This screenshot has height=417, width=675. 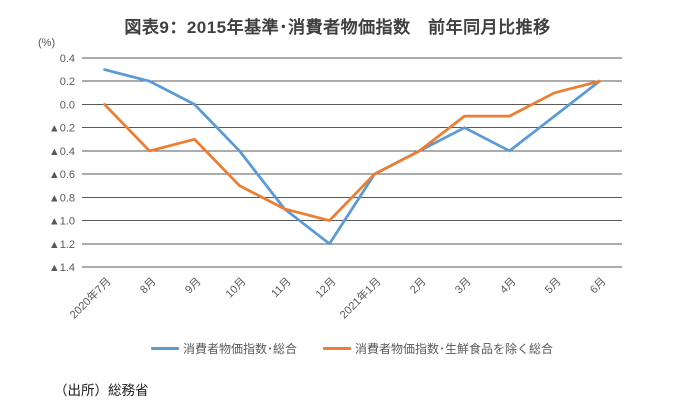 I want to click on y-tick-label: ▲0.6, so click(x=62, y=175).